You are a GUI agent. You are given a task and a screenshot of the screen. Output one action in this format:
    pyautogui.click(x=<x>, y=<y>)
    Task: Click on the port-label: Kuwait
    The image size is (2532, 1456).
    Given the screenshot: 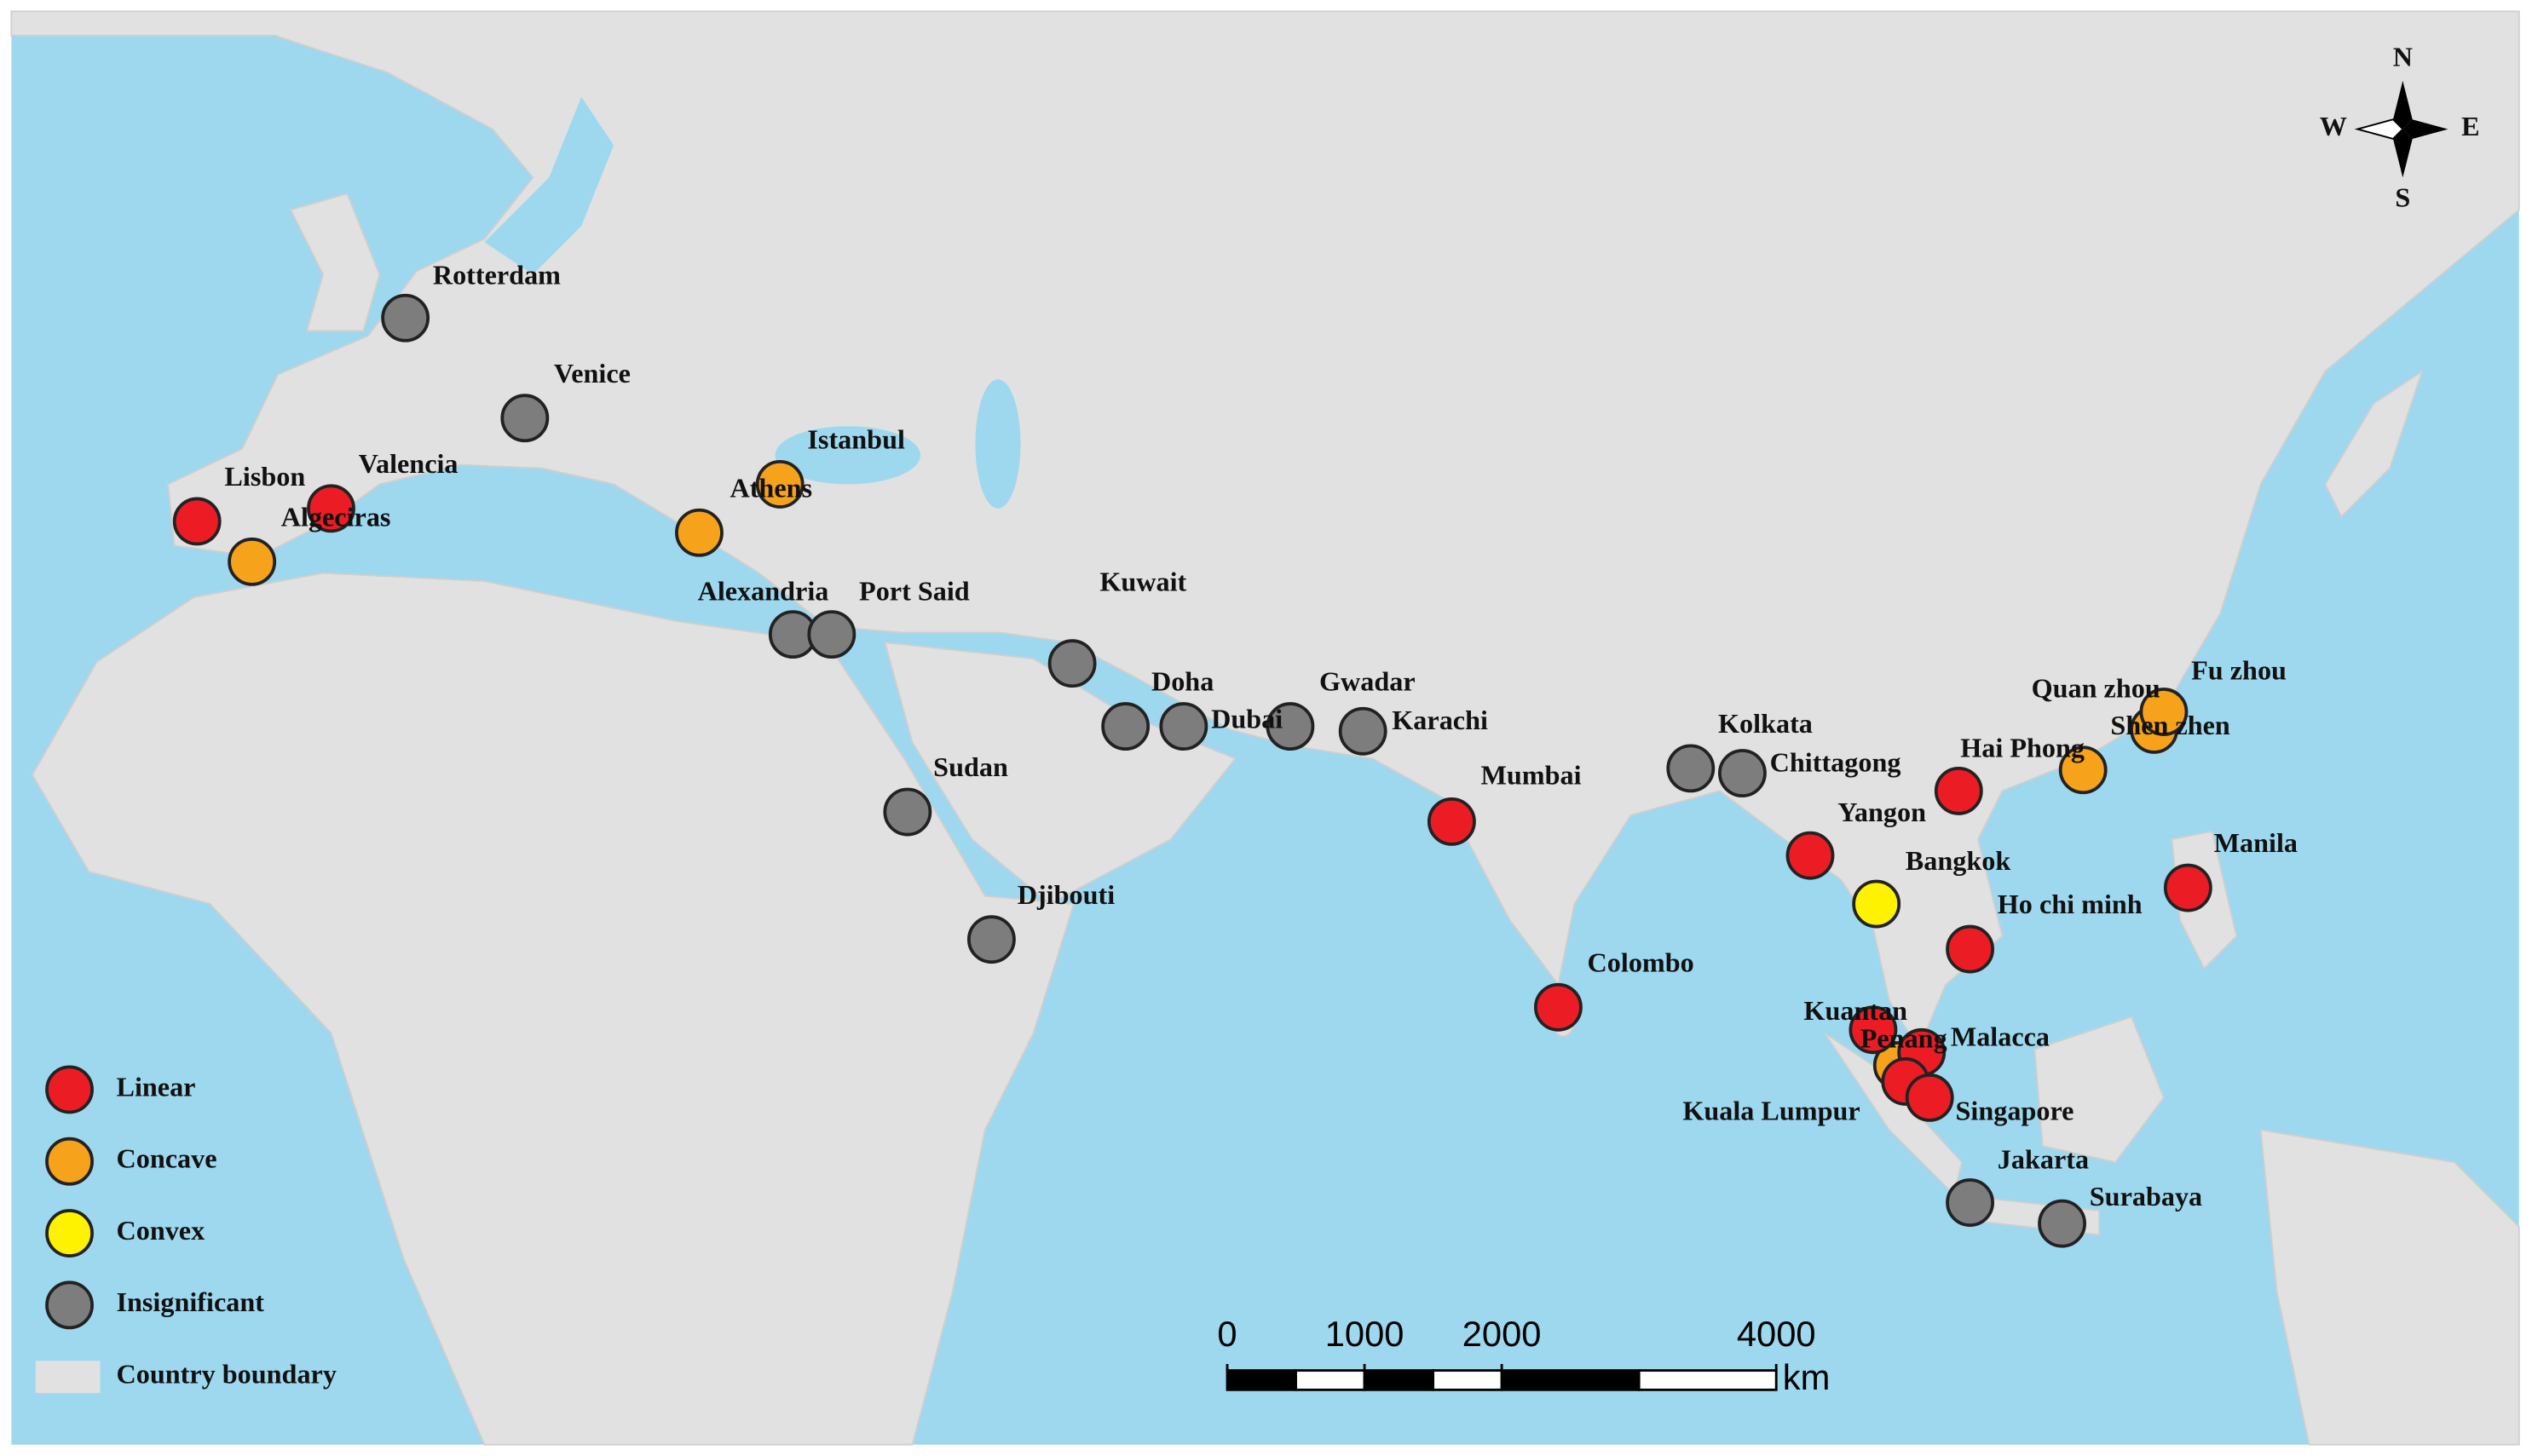 What is the action you would take?
    pyautogui.click(x=1142, y=581)
    